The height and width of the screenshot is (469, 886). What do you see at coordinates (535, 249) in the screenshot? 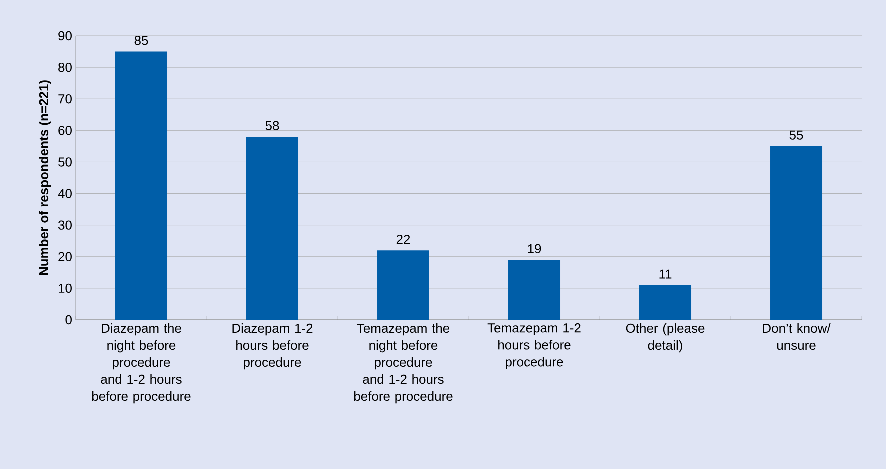
I see `data-label: 19` at bounding box center [535, 249].